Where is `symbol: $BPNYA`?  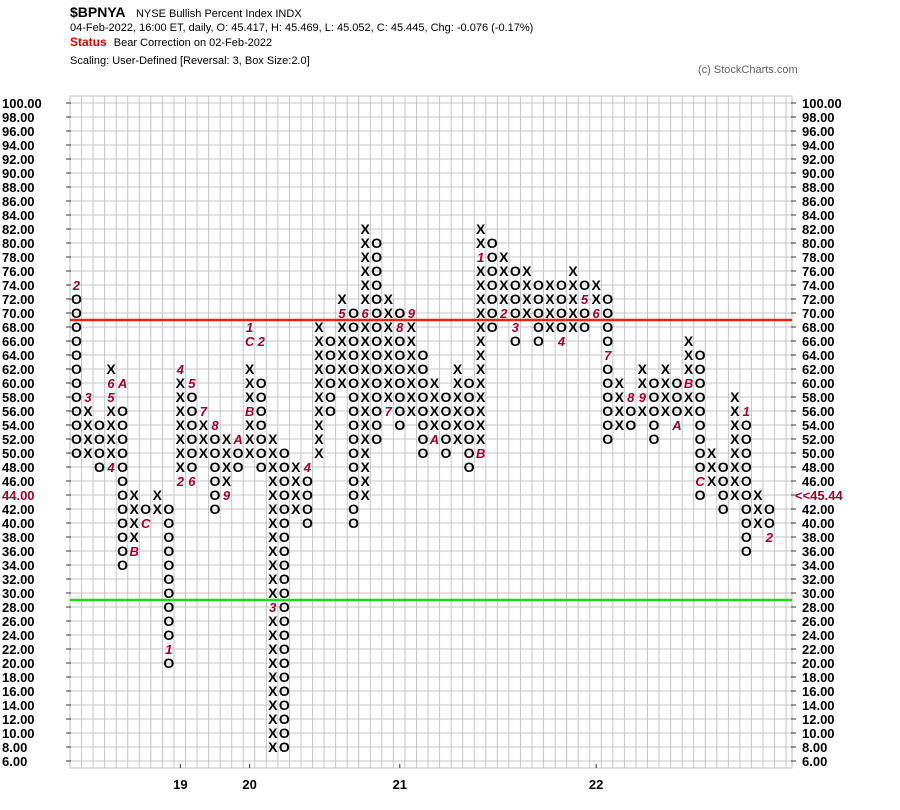 symbol: $BPNYA is located at coordinates (98, 12).